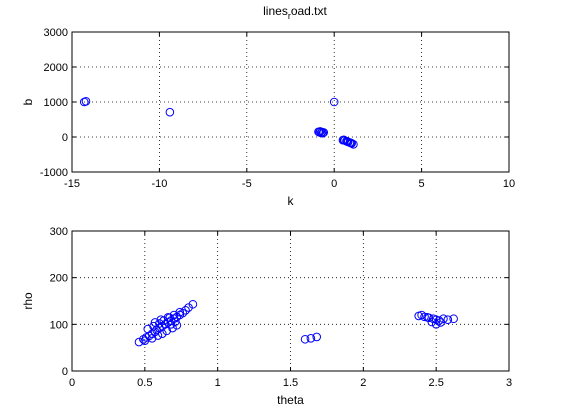 This screenshot has height=420, width=561. Describe the element at coordinates (28, 301) in the screenshot. I see `y-axis-label: rho` at that location.